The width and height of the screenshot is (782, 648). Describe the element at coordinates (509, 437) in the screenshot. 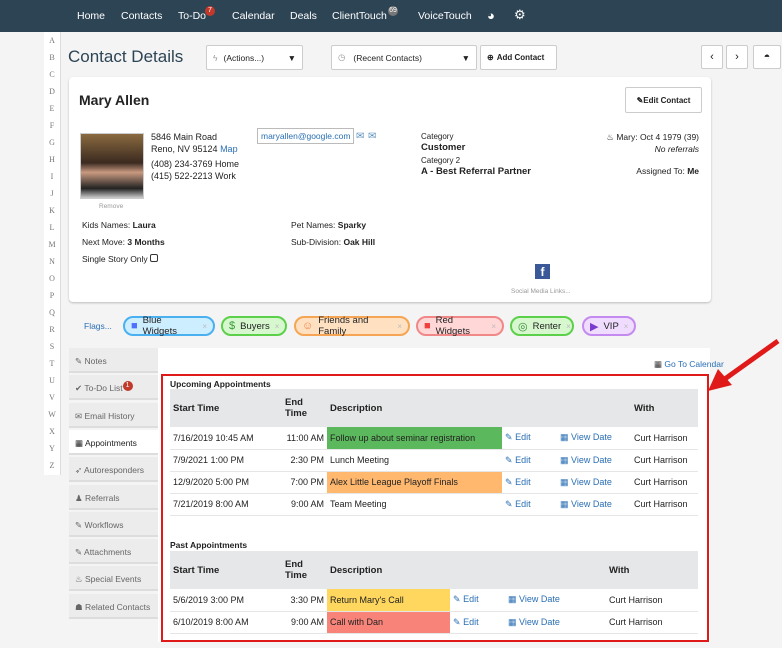

I see `pencil-icon: ✎` at that location.